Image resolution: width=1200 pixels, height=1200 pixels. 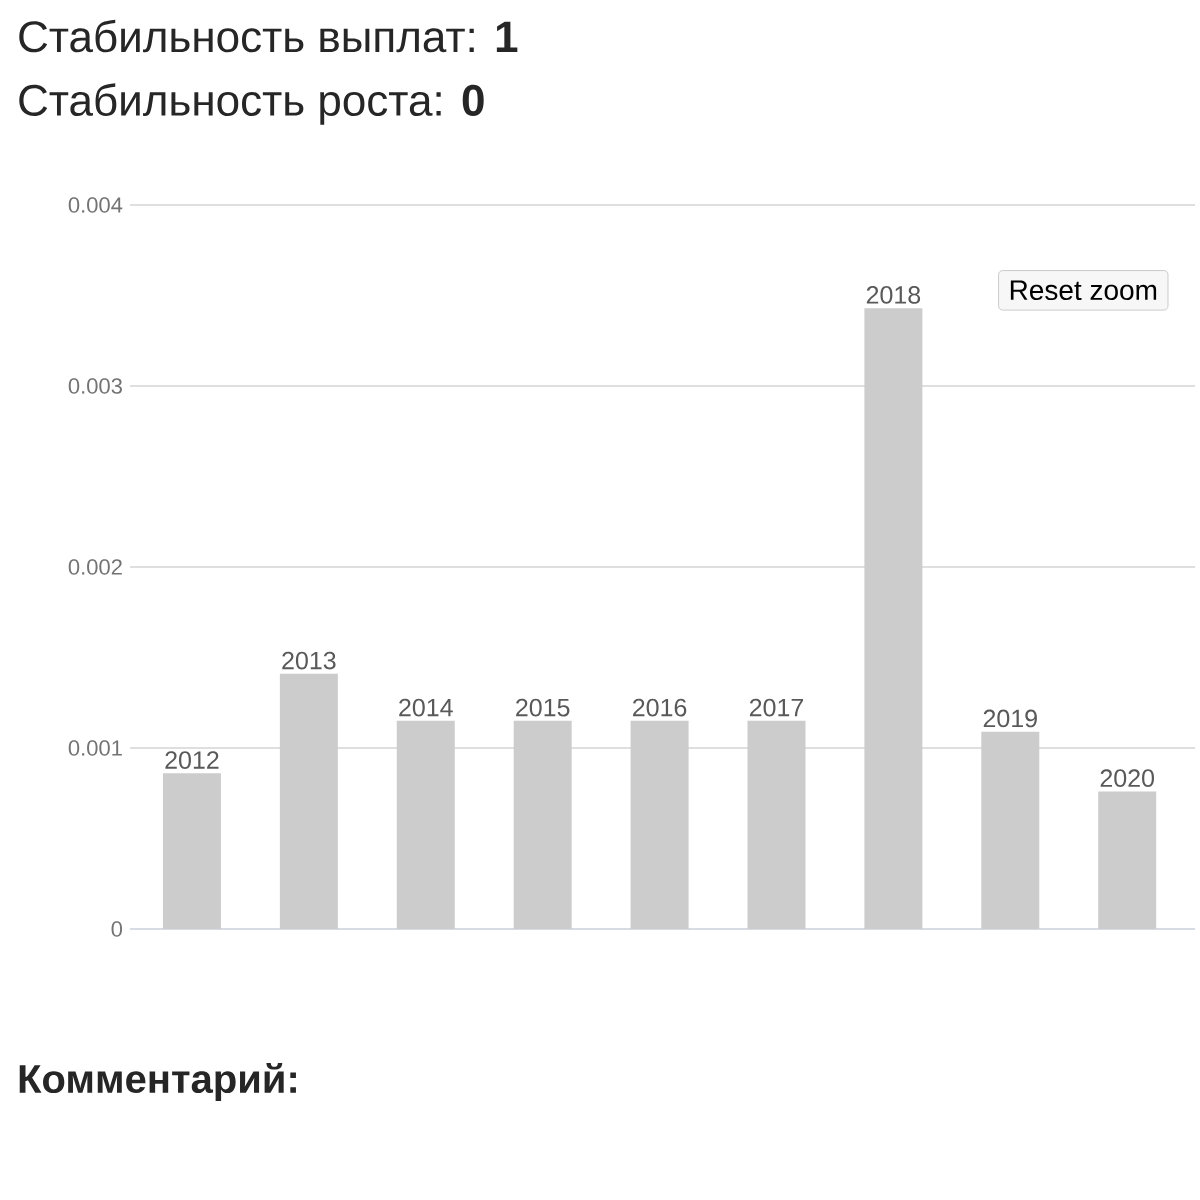 I want to click on x-tick-label: 2017, so click(x=776, y=707).